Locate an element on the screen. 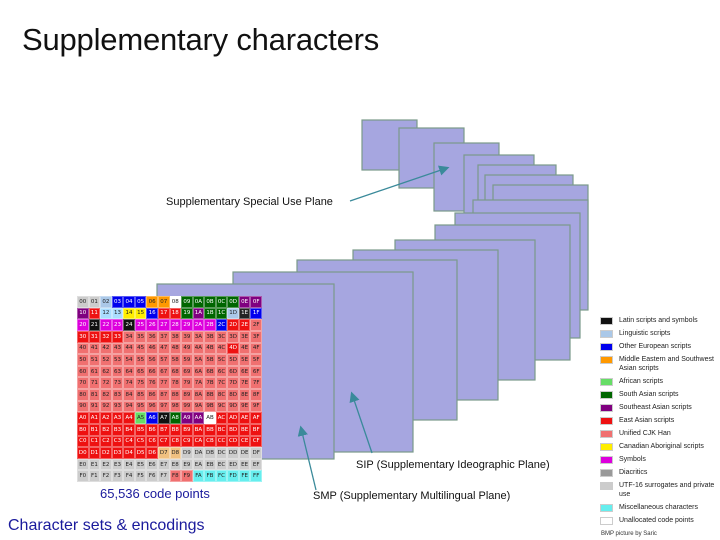 Image resolution: width=720 pixels, height=540 pixels. bmp-cell: 61 is located at coordinates (94, 371).